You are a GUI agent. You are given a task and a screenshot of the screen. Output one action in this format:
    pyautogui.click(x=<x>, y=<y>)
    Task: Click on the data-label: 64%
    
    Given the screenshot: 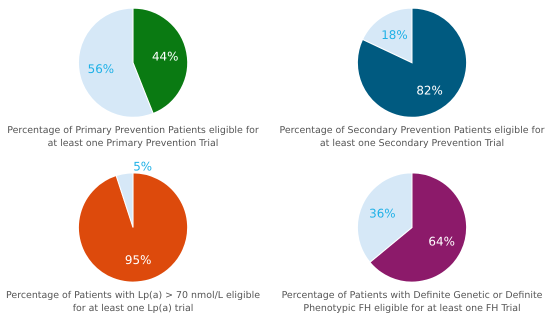 What is the action you would take?
    pyautogui.click(x=441, y=241)
    